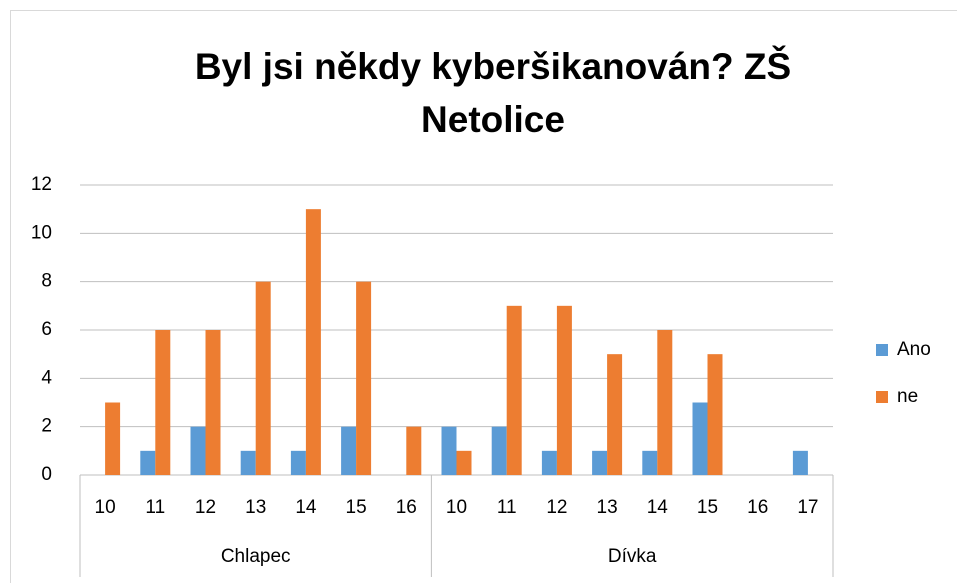  What do you see at coordinates (41, 232) in the screenshot?
I see `y-tick-label: 10` at bounding box center [41, 232].